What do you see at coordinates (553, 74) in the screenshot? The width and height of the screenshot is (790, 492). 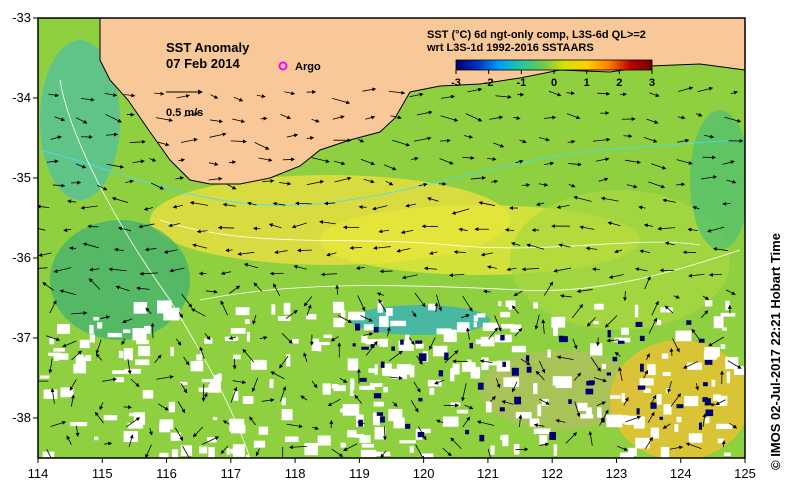 I see `colorbar: -3 -2 -1 0 1 2 3` at bounding box center [553, 74].